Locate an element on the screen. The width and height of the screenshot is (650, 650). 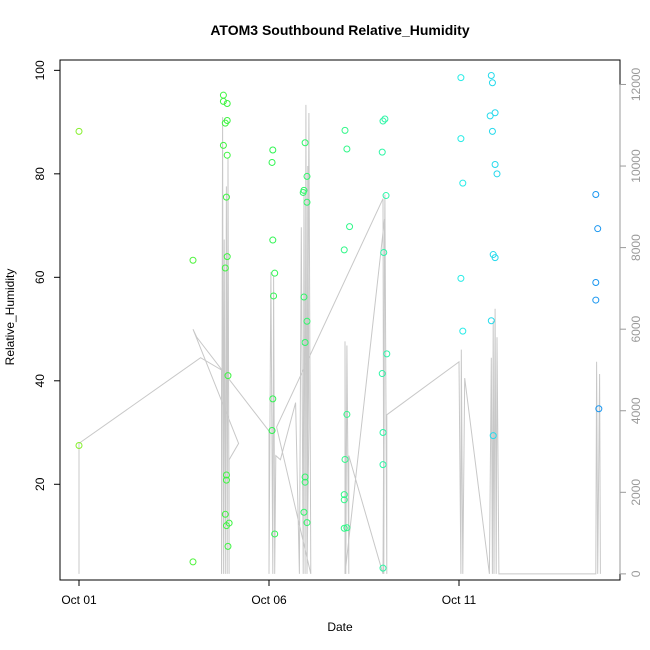
y-tick-label: 20 is located at coordinates (40, 484).